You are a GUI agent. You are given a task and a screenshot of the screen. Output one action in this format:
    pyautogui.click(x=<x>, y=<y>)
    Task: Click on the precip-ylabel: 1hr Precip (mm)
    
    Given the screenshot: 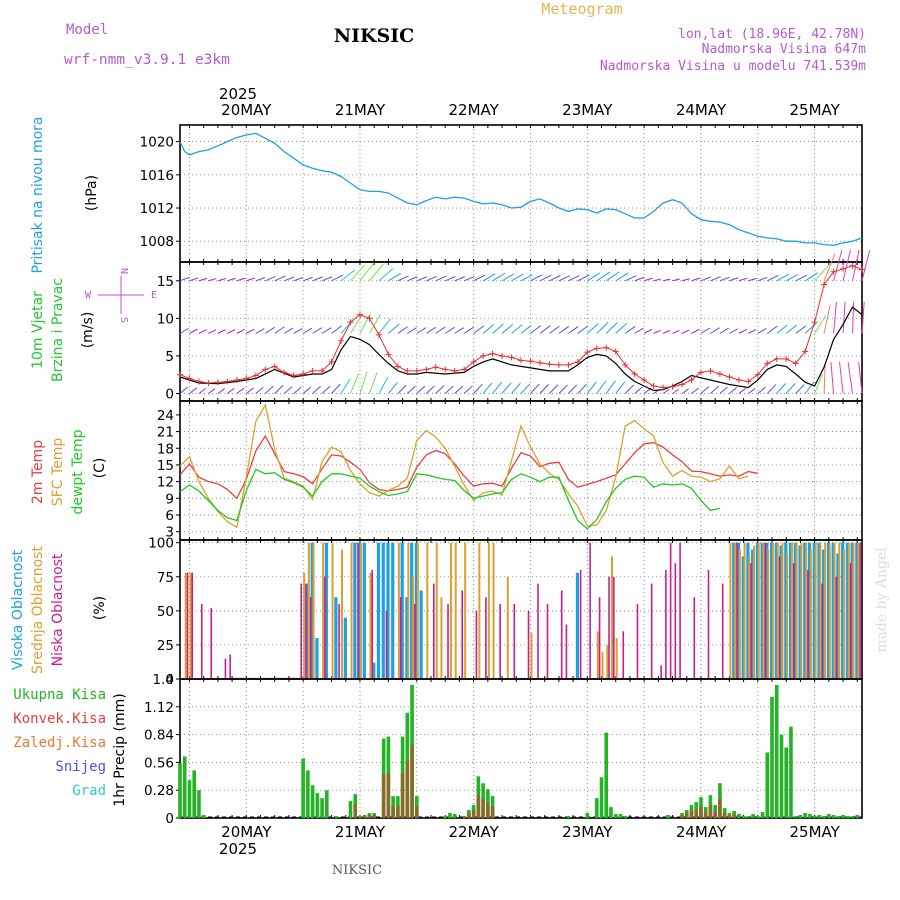 What is the action you would take?
    pyautogui.click(x=120, y=749)
    